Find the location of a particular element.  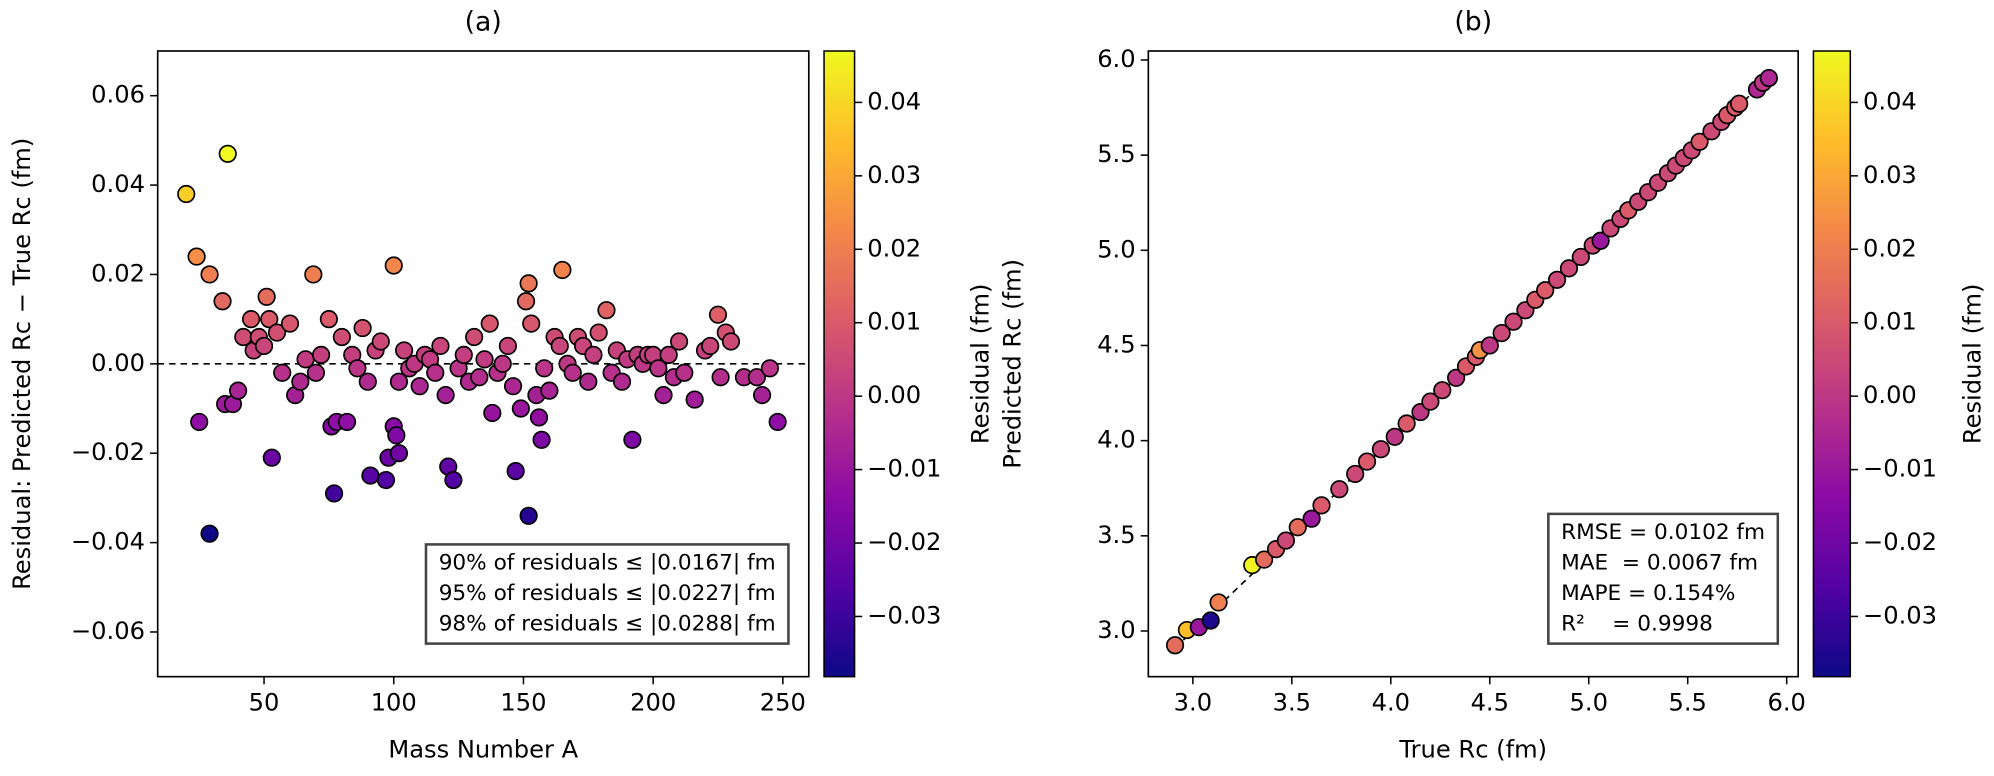

y-tick-label: −0.06 is located at coordinates (108, 631).